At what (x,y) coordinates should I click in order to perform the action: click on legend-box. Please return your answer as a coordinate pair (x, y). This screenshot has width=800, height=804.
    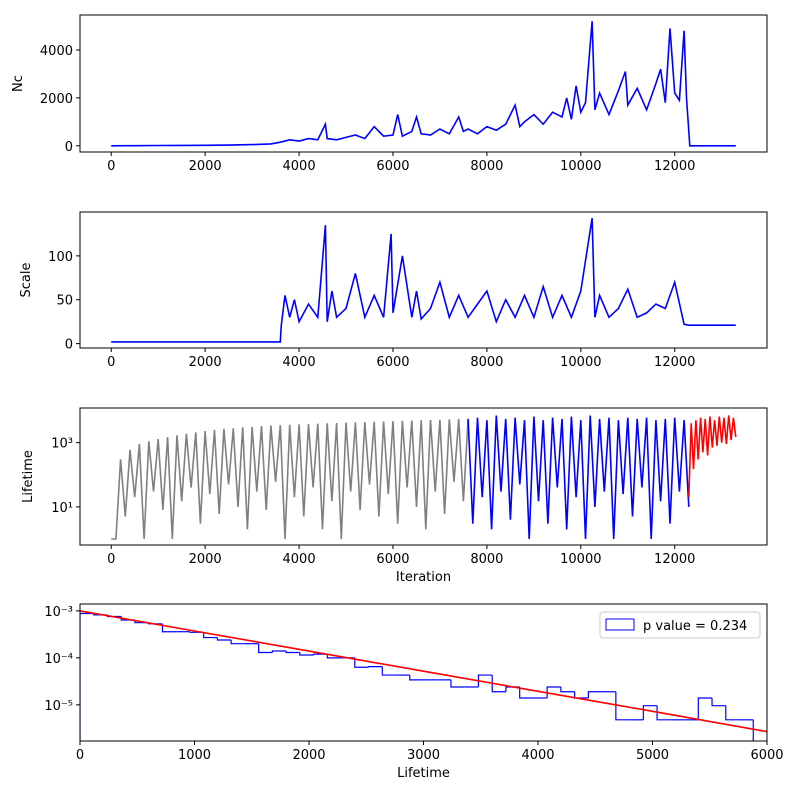
    Looking at the image, I should click on (680, 625).